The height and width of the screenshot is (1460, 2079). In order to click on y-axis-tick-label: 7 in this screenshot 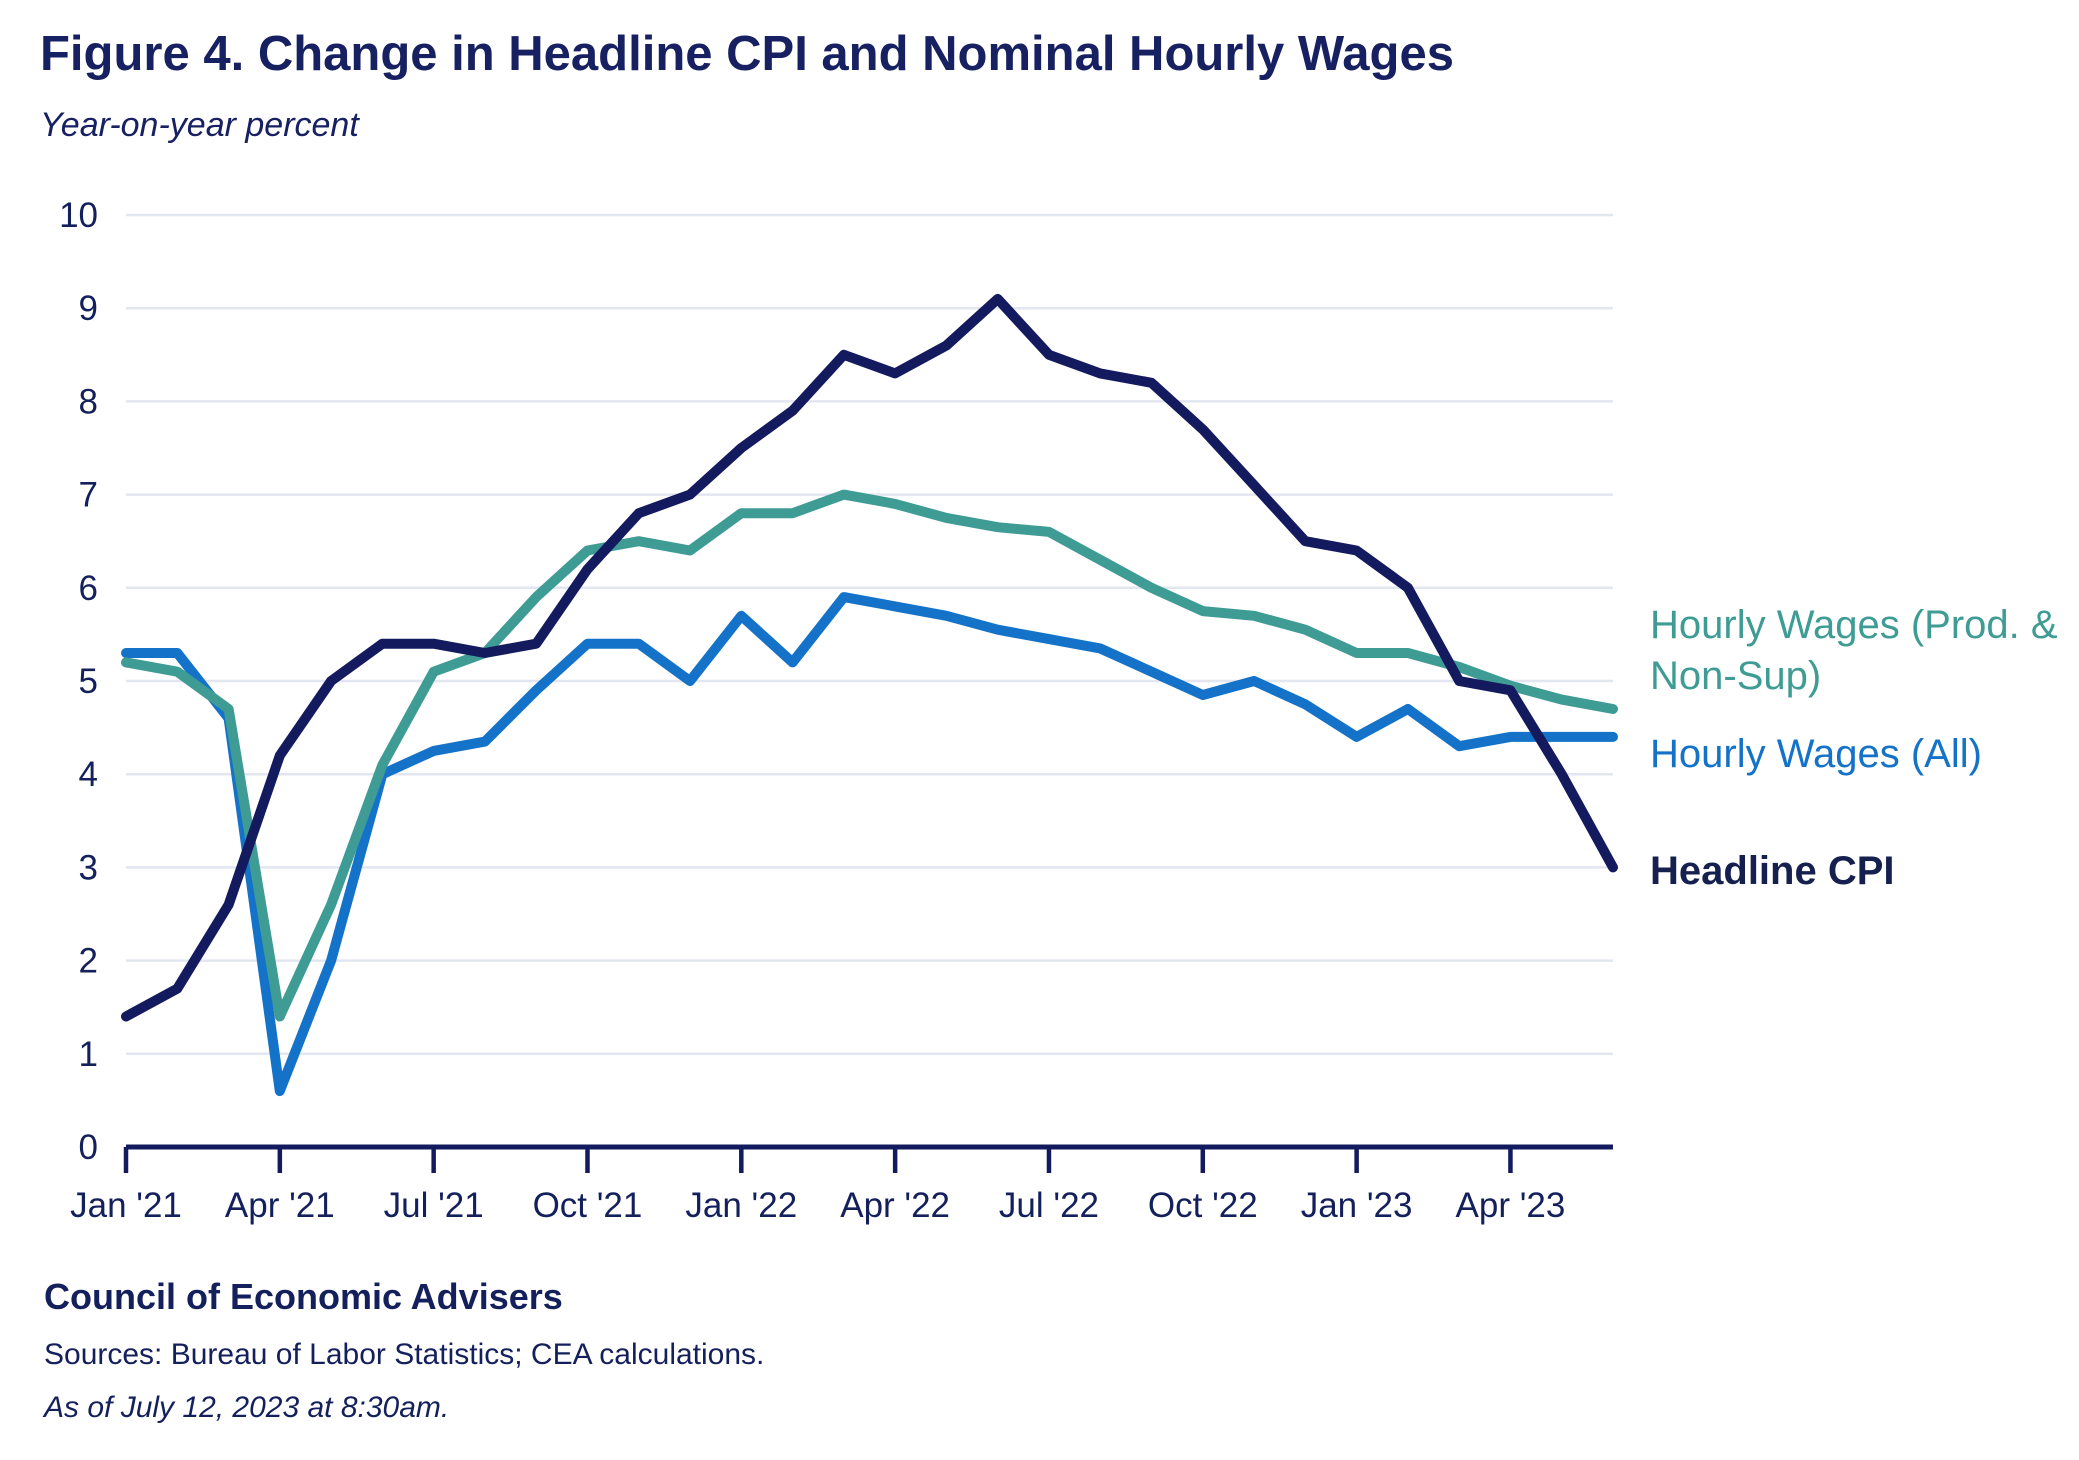, I will do `click(88, 495)`.